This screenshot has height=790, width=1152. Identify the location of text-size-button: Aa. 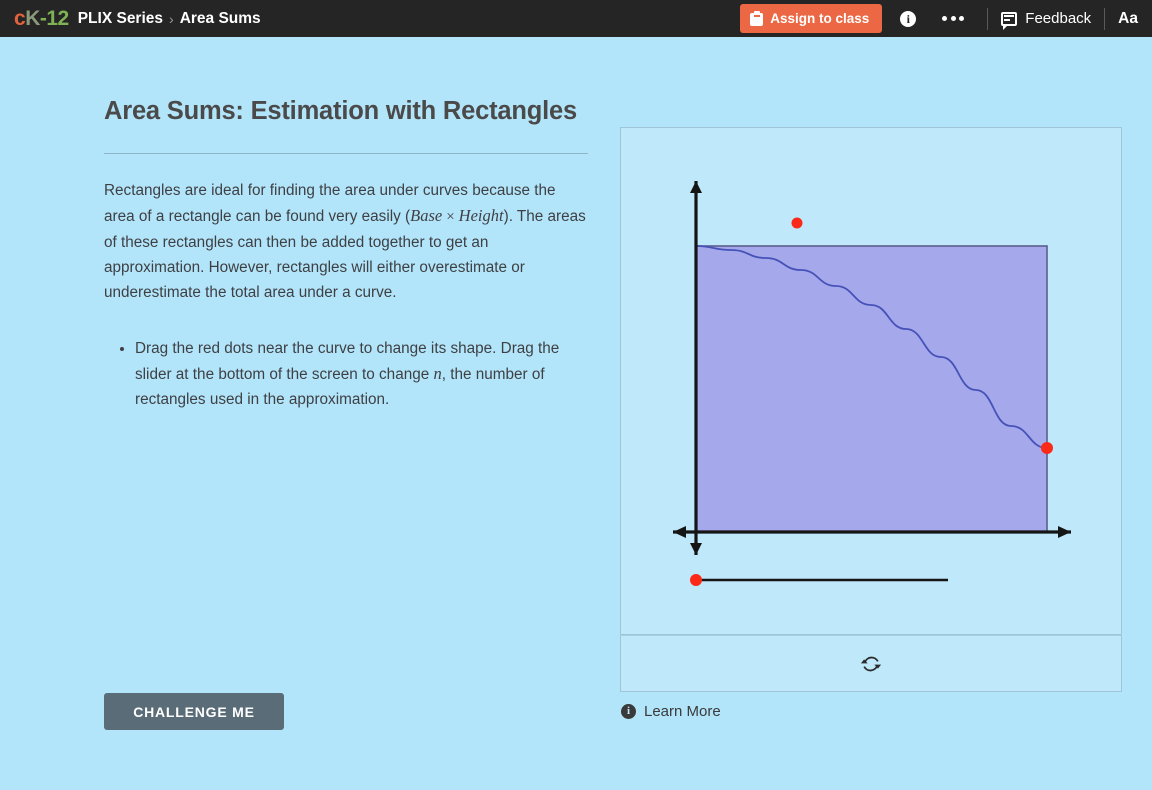
(1135, 18).